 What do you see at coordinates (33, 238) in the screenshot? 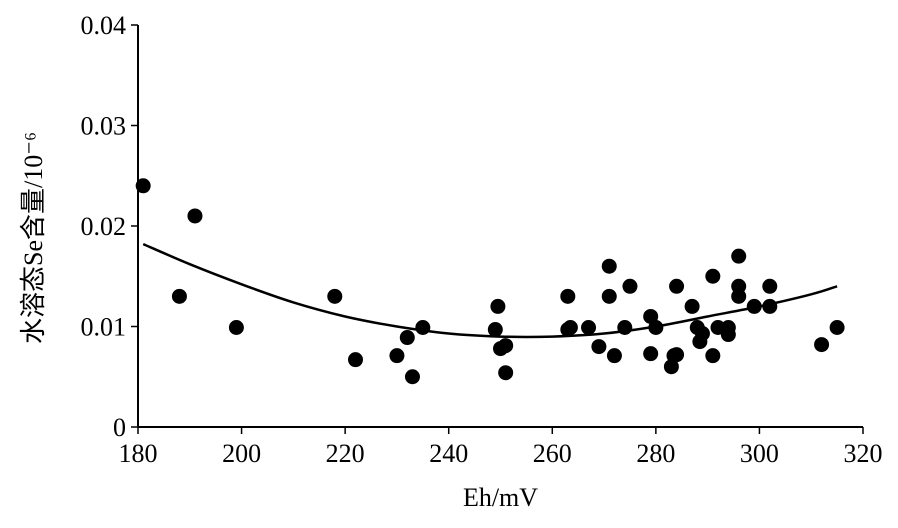
I see `y-axis-title: 水溶态Se含量/10⁻⁶` at bounding box center [33, 238].